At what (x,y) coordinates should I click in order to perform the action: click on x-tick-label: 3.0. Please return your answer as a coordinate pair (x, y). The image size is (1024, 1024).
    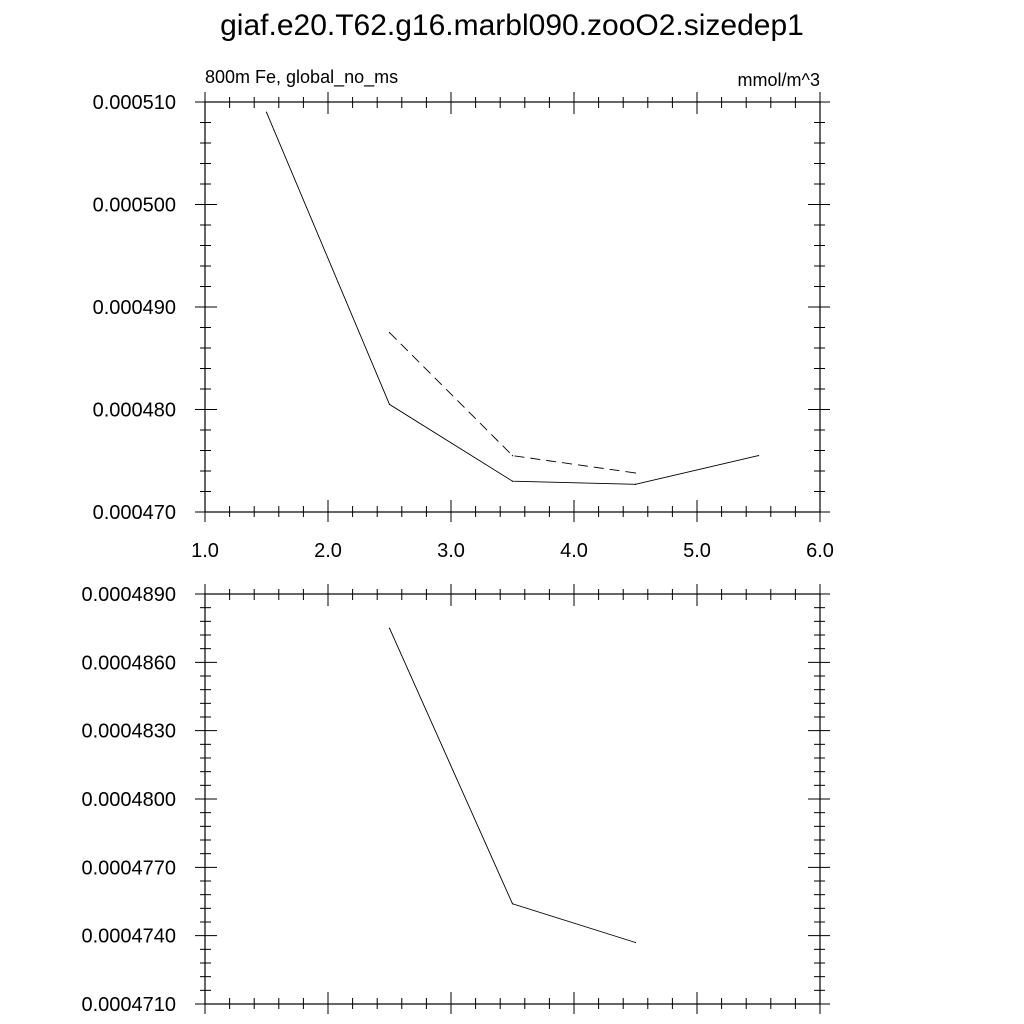
    Looking at the image, I should click on (451, 551).